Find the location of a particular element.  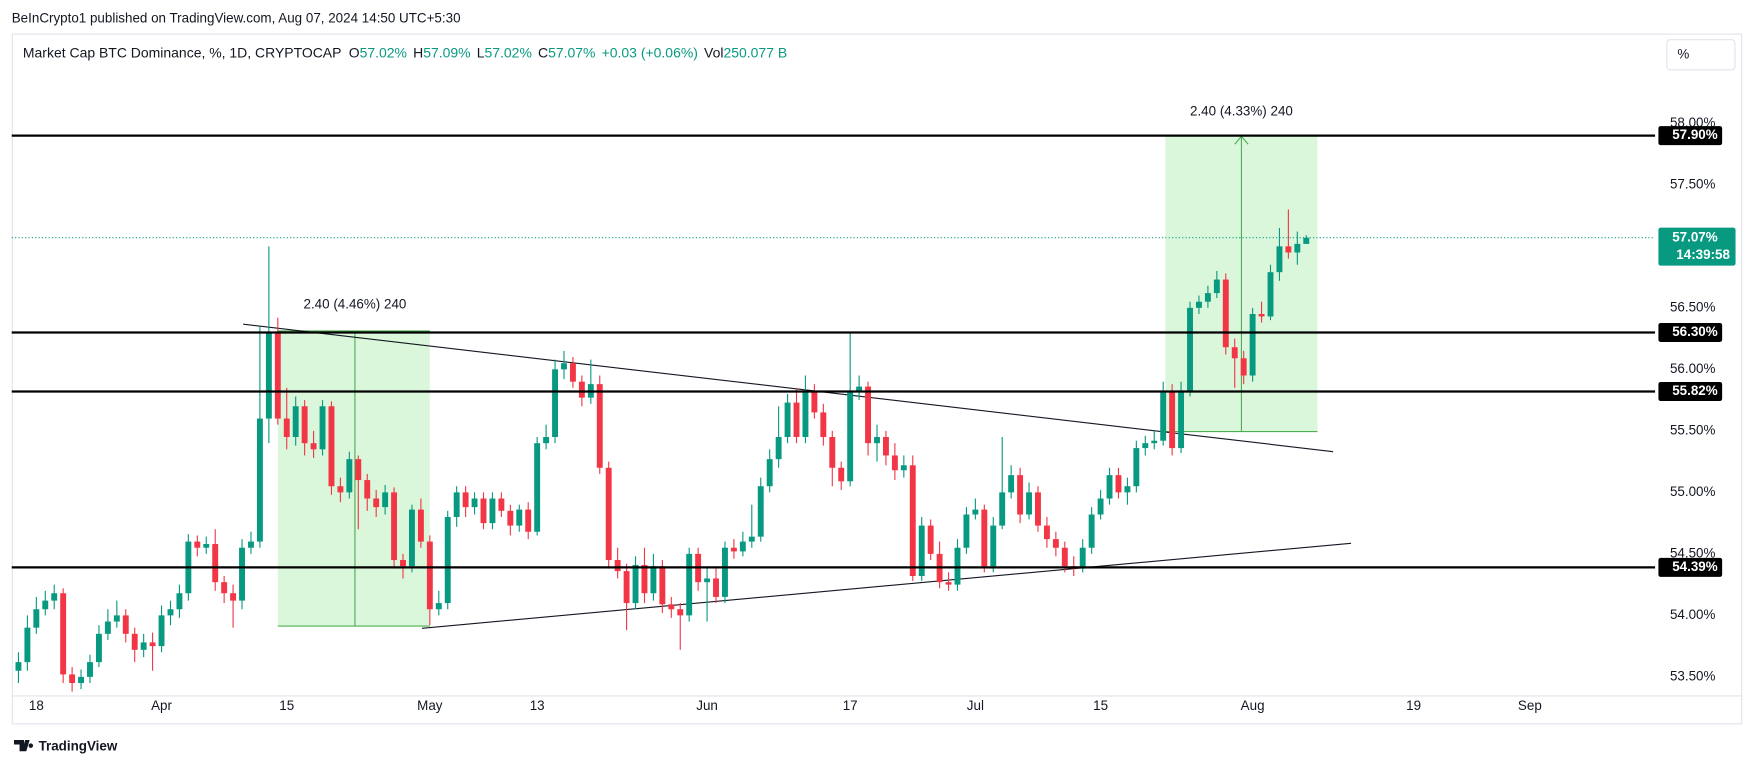

x-tick-label: 17 is located at coordinates (850, 705).